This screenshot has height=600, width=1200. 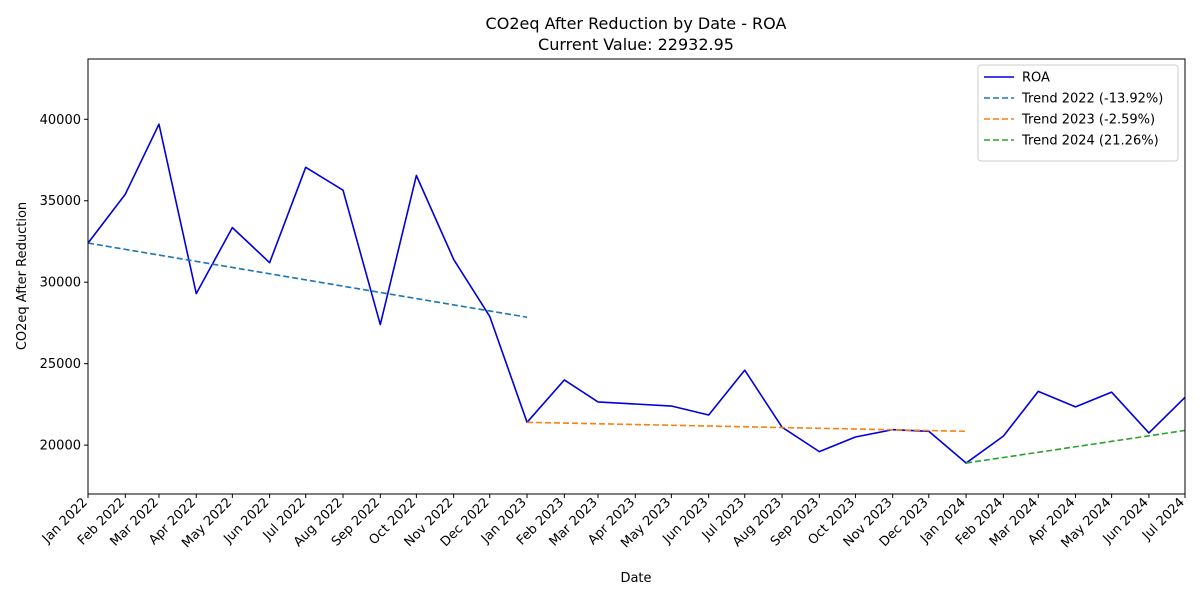 I want to click on legend-entry: ROA, so click(x=1036, y=78).